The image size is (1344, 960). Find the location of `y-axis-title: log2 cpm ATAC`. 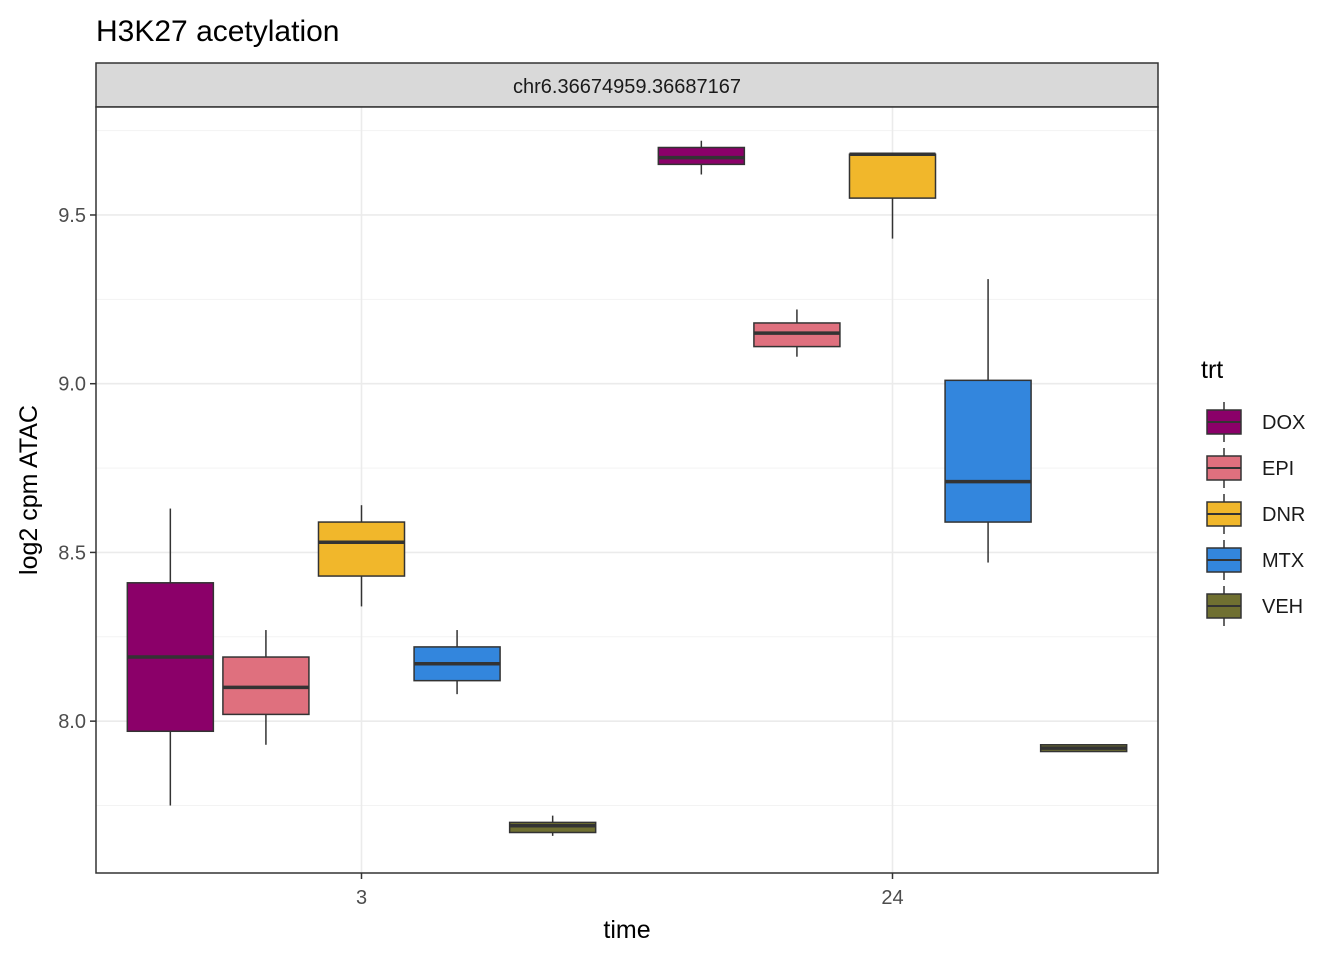

y-axis-title: log2 cpm ATAC is located at coordinates (29, 490).